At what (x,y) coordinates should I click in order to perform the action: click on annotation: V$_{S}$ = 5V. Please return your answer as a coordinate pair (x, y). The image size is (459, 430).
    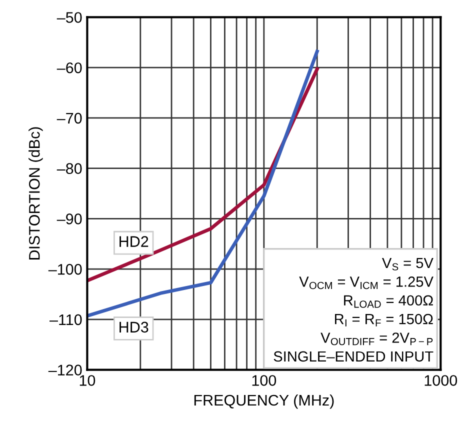
    Looking at the image, I should click on (408, 264).